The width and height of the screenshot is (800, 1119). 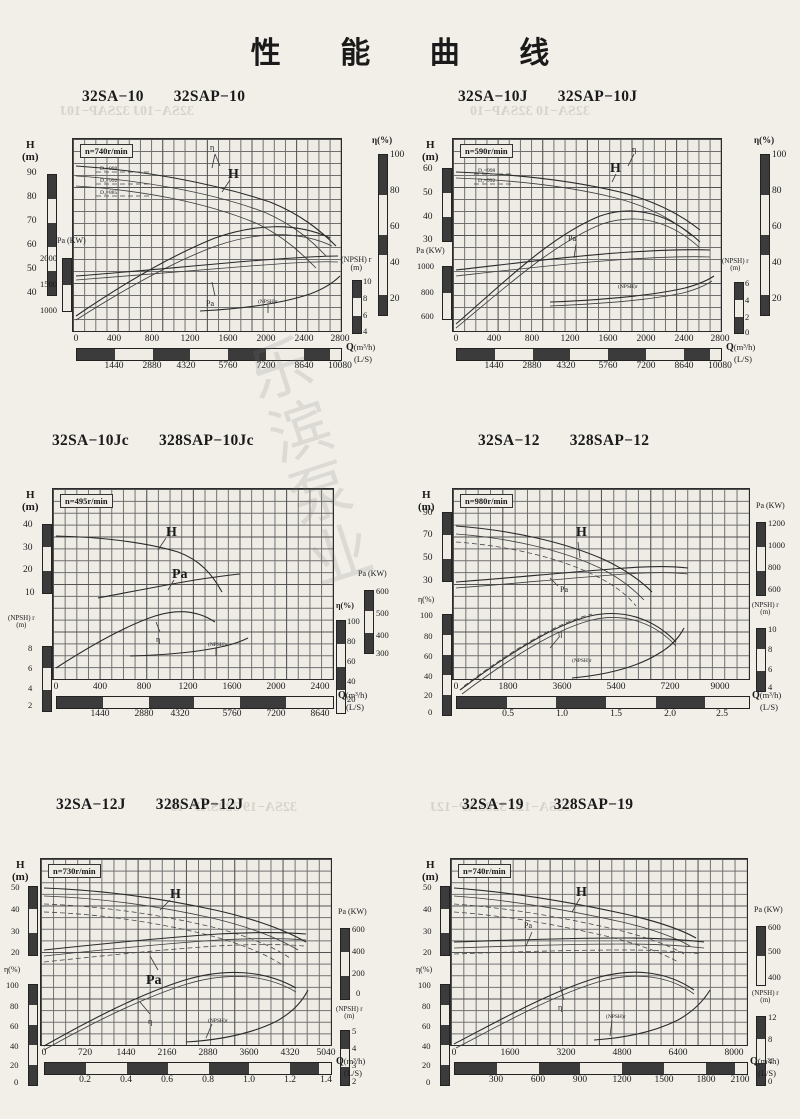 What do you see at coordinates (585, 237) in the screenshot?
I see `curve-overlay: D₁=998 D₂=992 η H Pa (NPSH)r` at bounding box center [585, 237].